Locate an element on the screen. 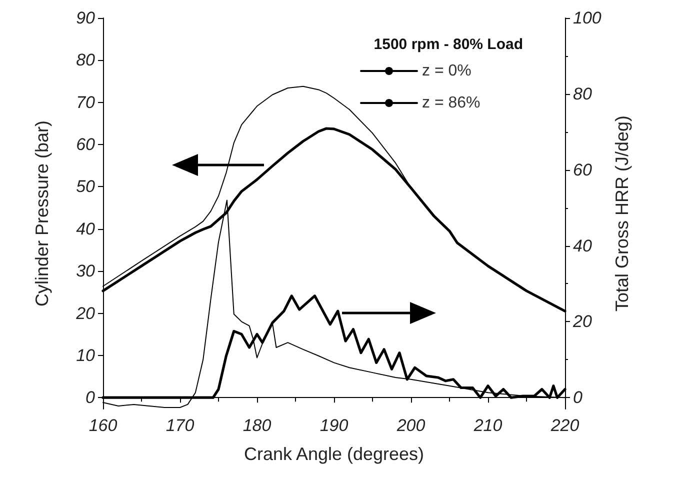  legend-label: z = 0% is located at coordinates (447, 71).